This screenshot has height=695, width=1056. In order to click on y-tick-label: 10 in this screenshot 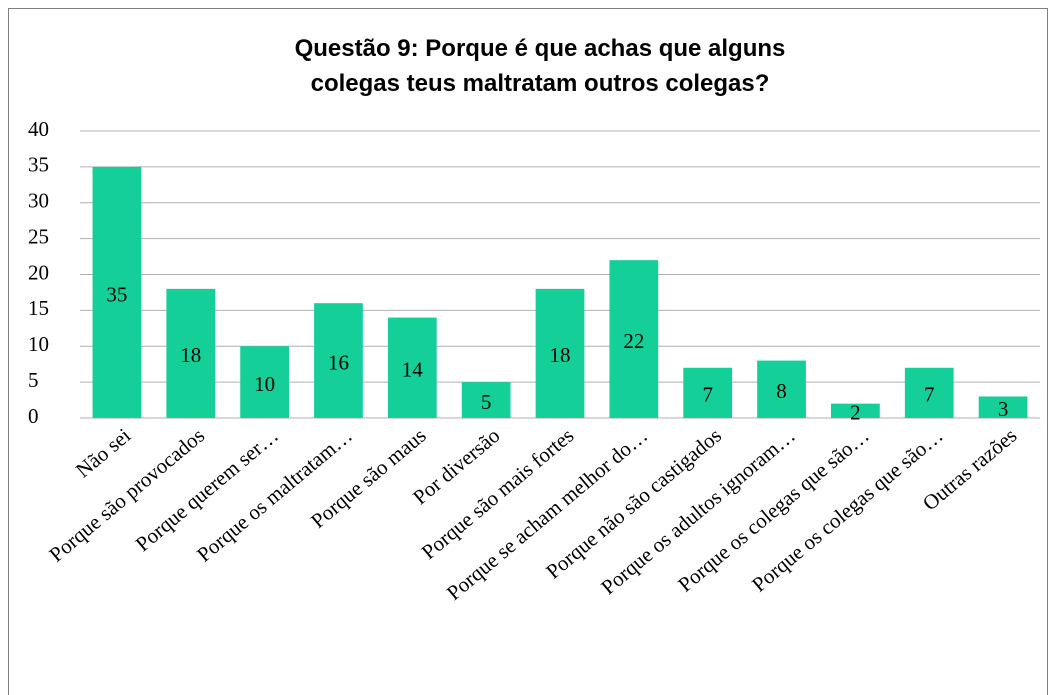, I will do `click(38, 344)`.